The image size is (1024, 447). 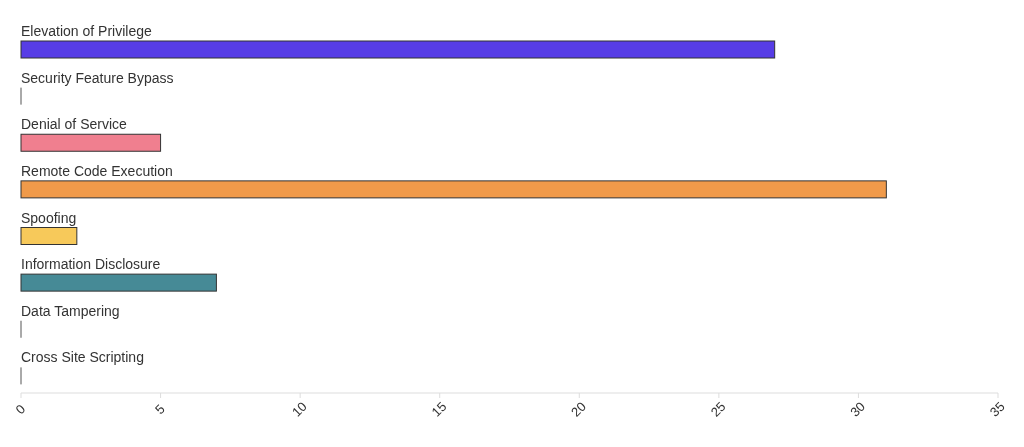 I want to click on x-tick-label: 5, so click(x=159, y=409).